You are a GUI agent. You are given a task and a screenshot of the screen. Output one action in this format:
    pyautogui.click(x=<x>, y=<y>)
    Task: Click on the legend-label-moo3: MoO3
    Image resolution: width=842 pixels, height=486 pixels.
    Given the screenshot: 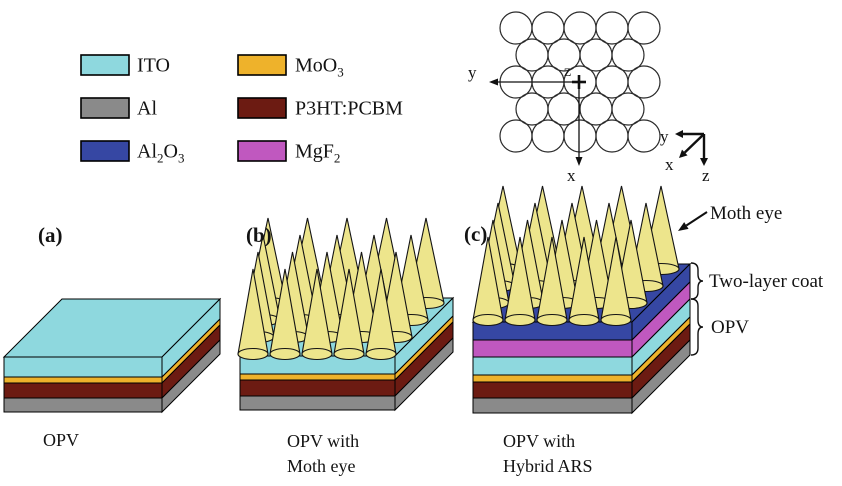 What is the action you would take?
    pyautogui.click(x=319, y=67)
    